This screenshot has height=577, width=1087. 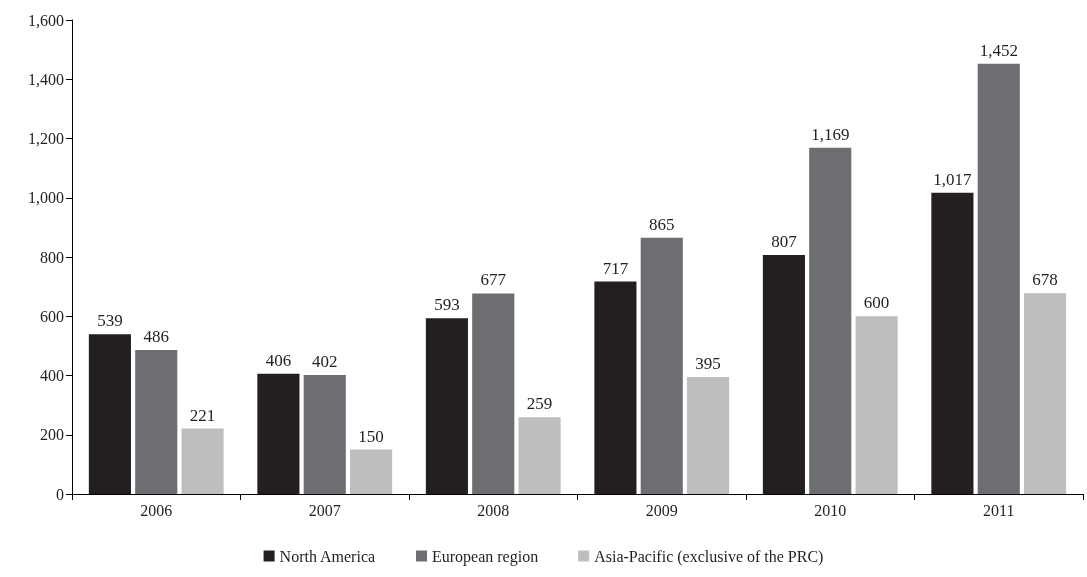 I want to click on y-tick-label: 800, so click(x=52, y=257).